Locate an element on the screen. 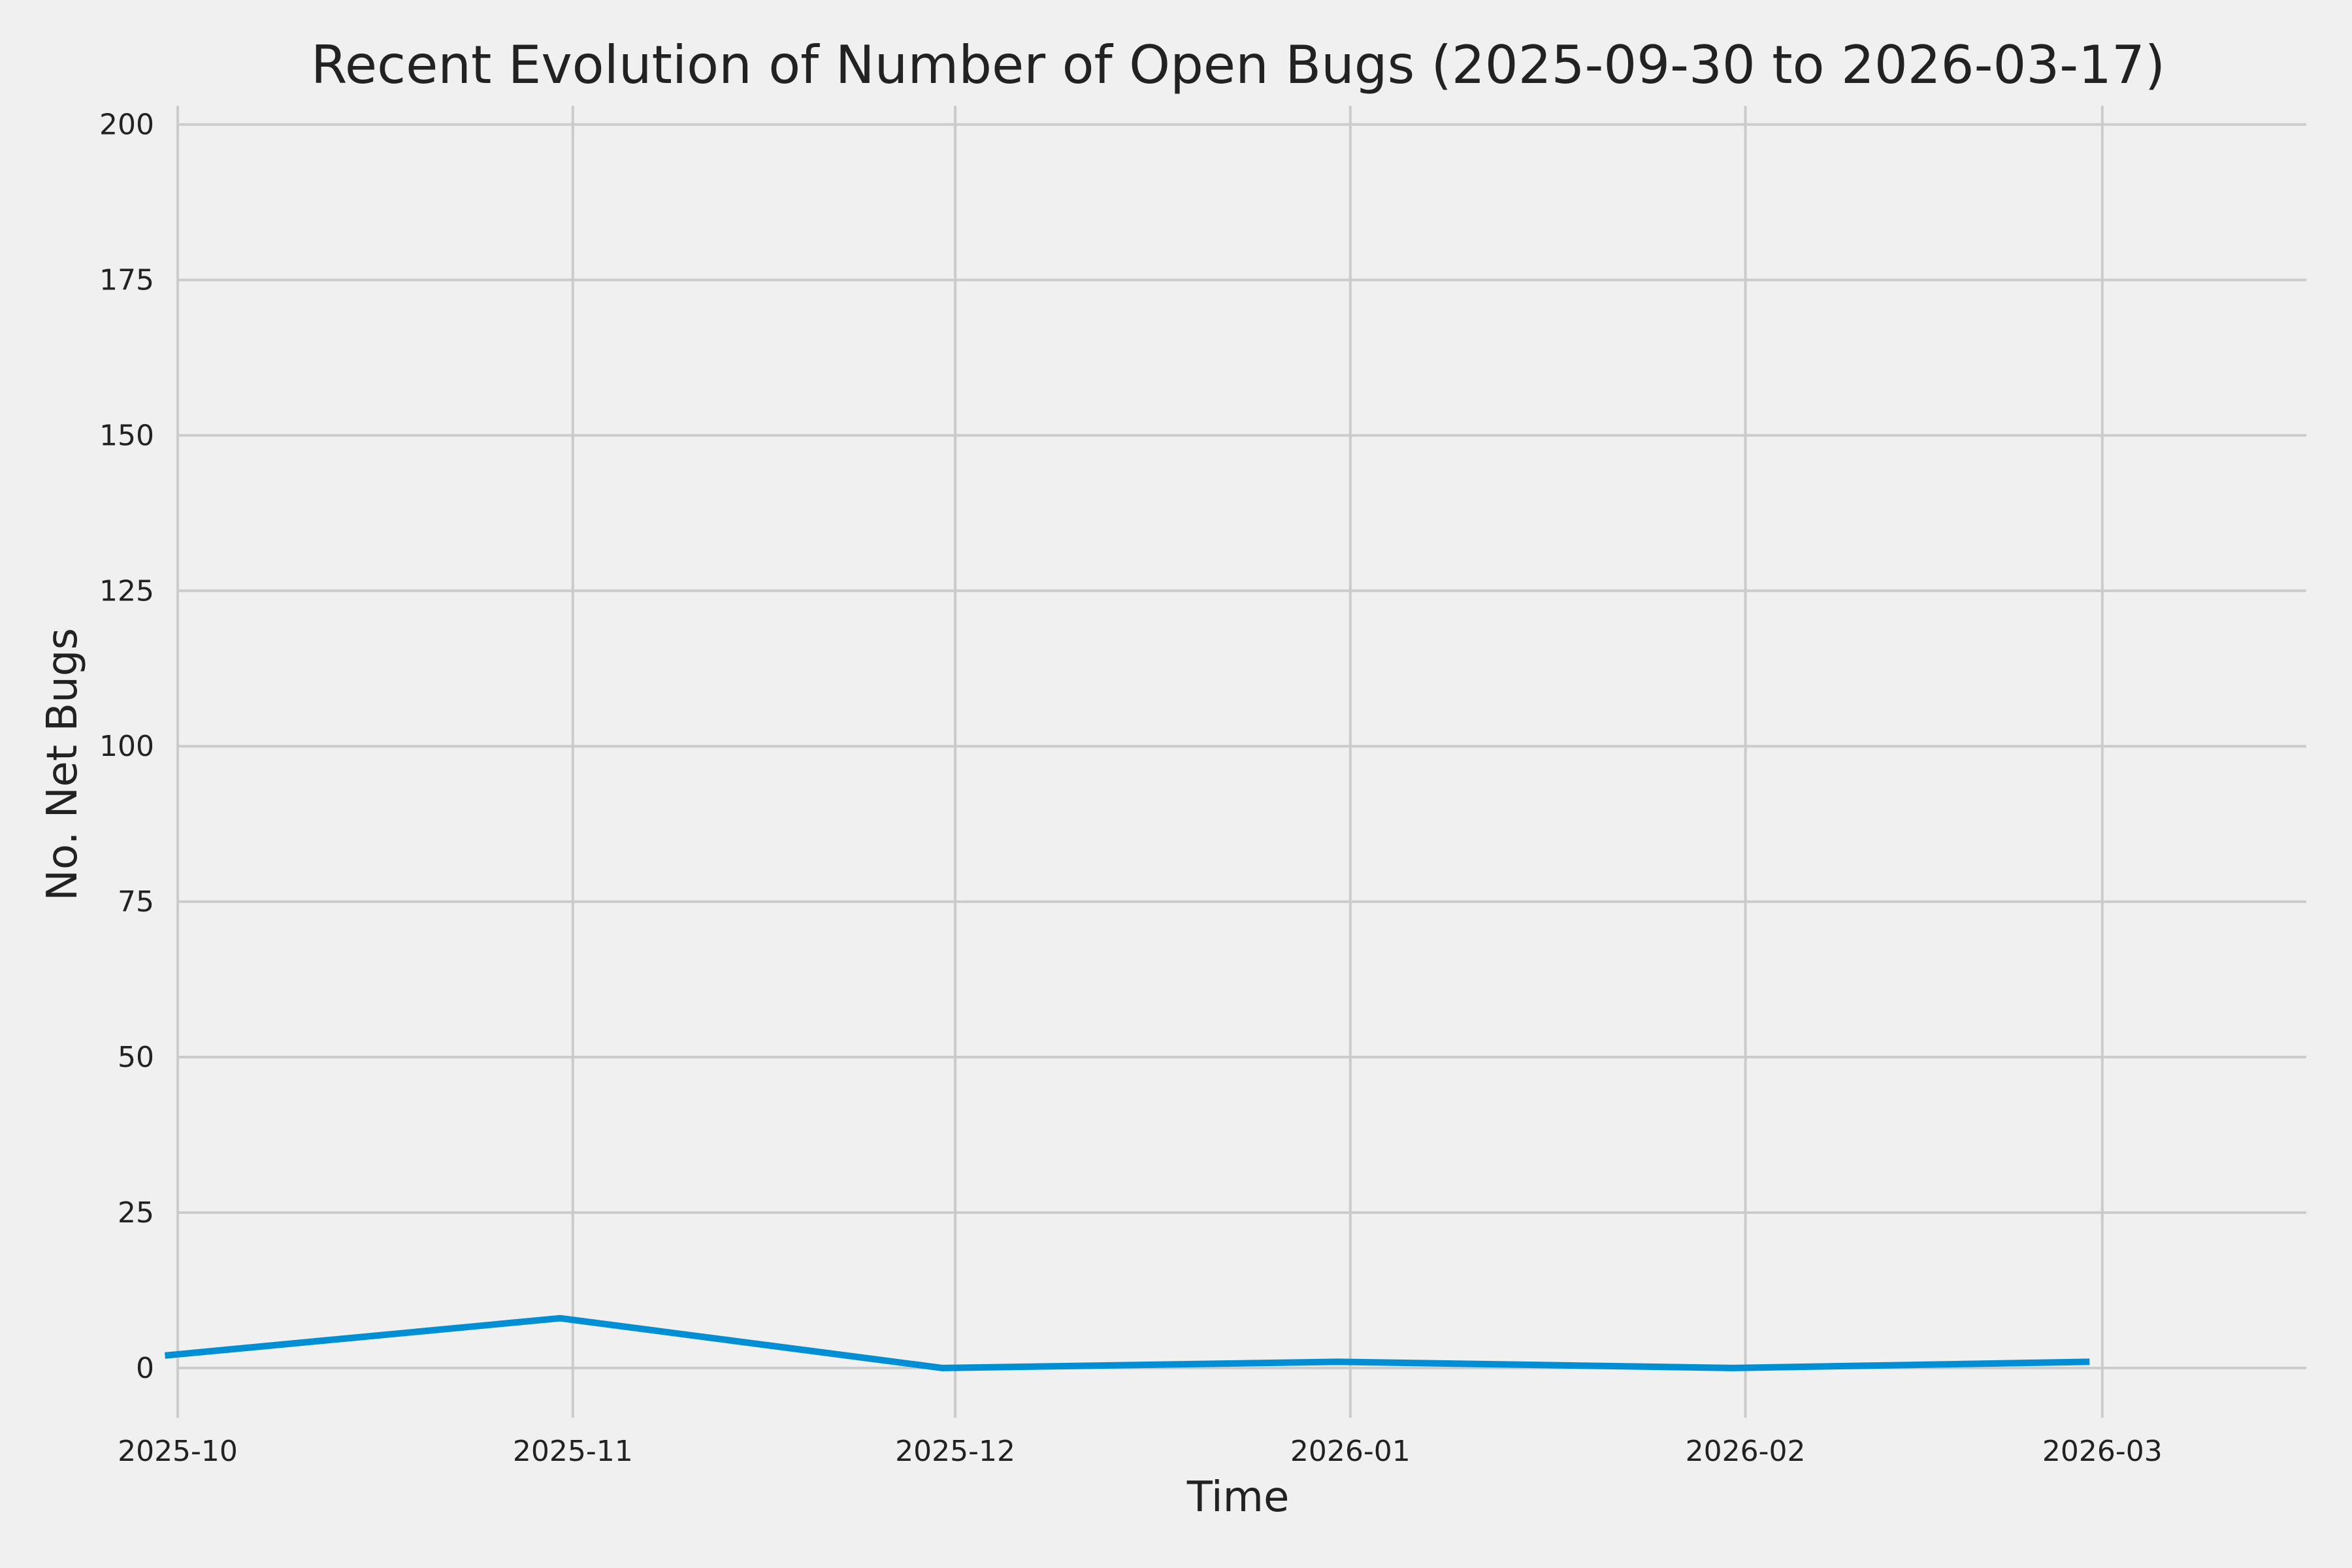 The height and width of the screenshot is (1568, 2352). y-tick-label-150: 150 is located at coordinates (126, 435).